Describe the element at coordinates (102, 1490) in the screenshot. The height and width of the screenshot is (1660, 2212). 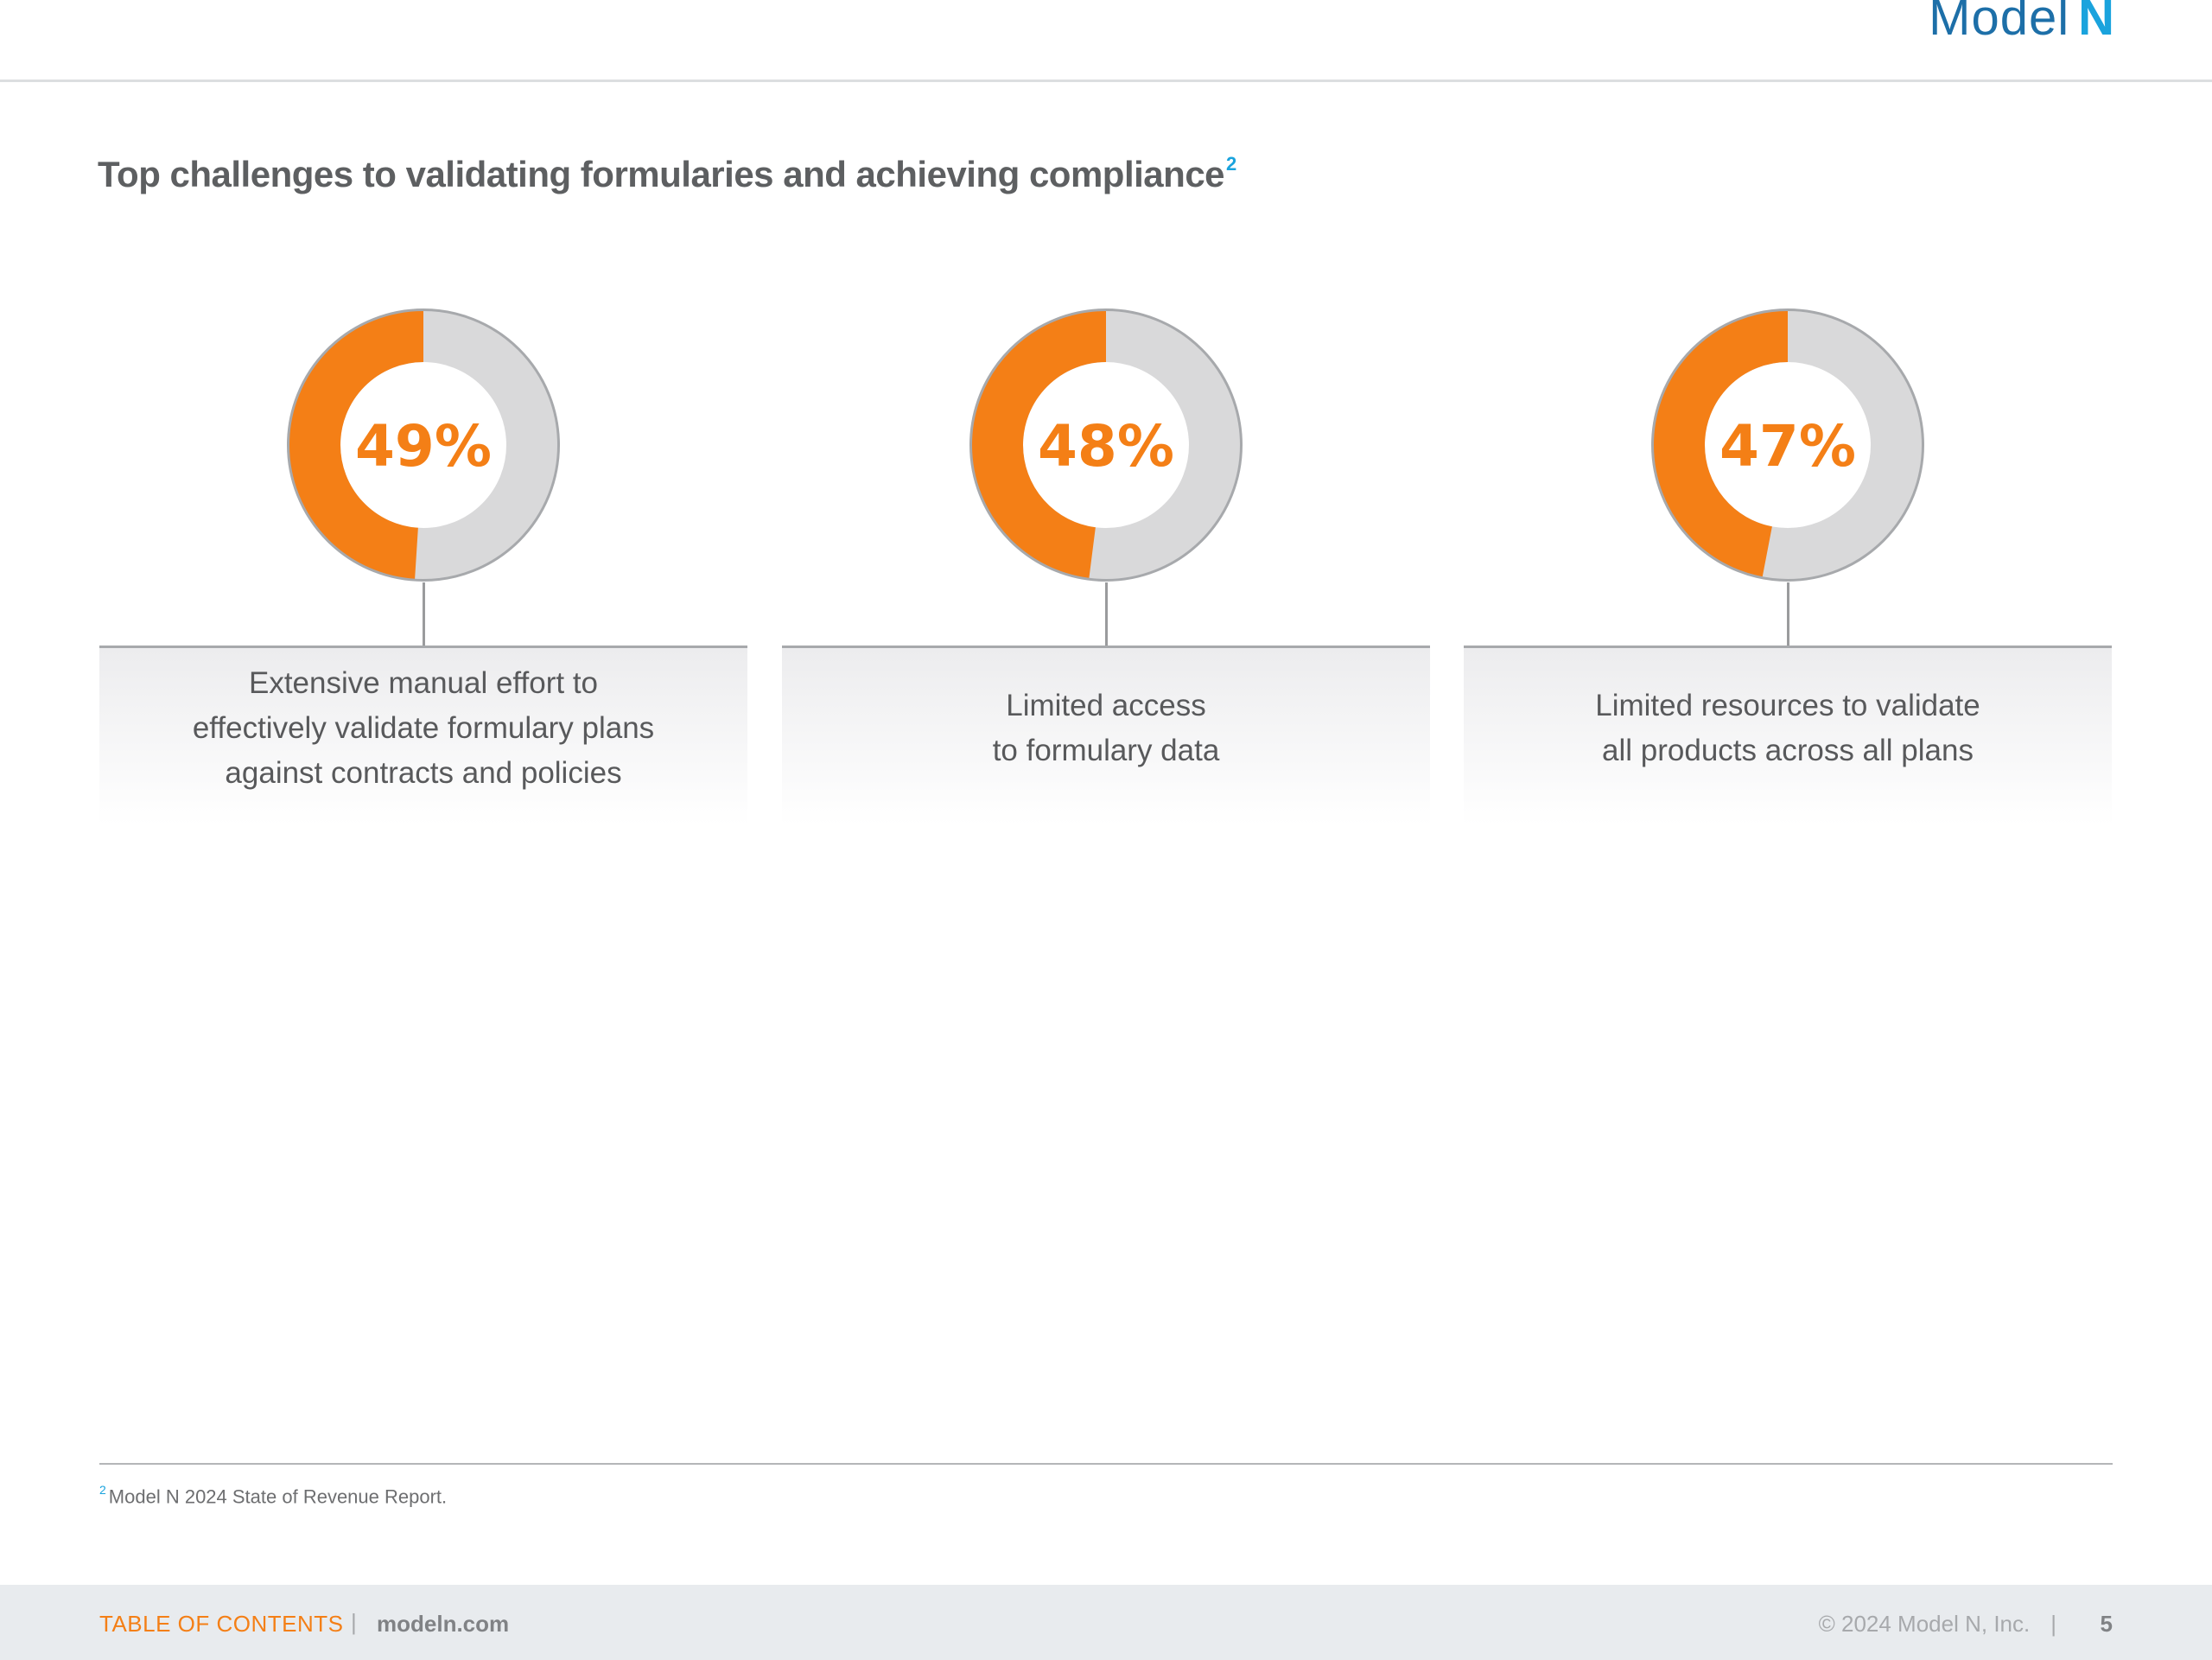
I see `footnote-marker: 2` at that location.